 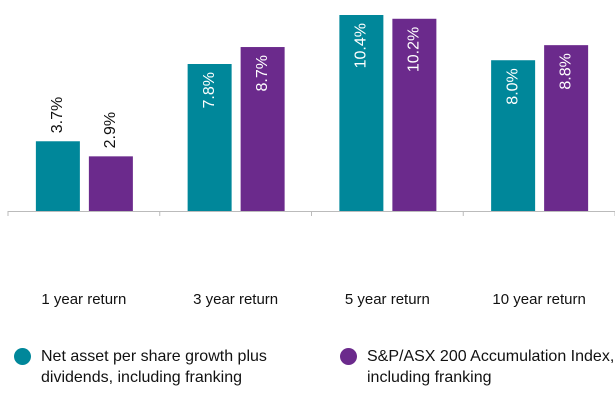 I want to click on value-label: 8.0%, so click(x=512, y=86).